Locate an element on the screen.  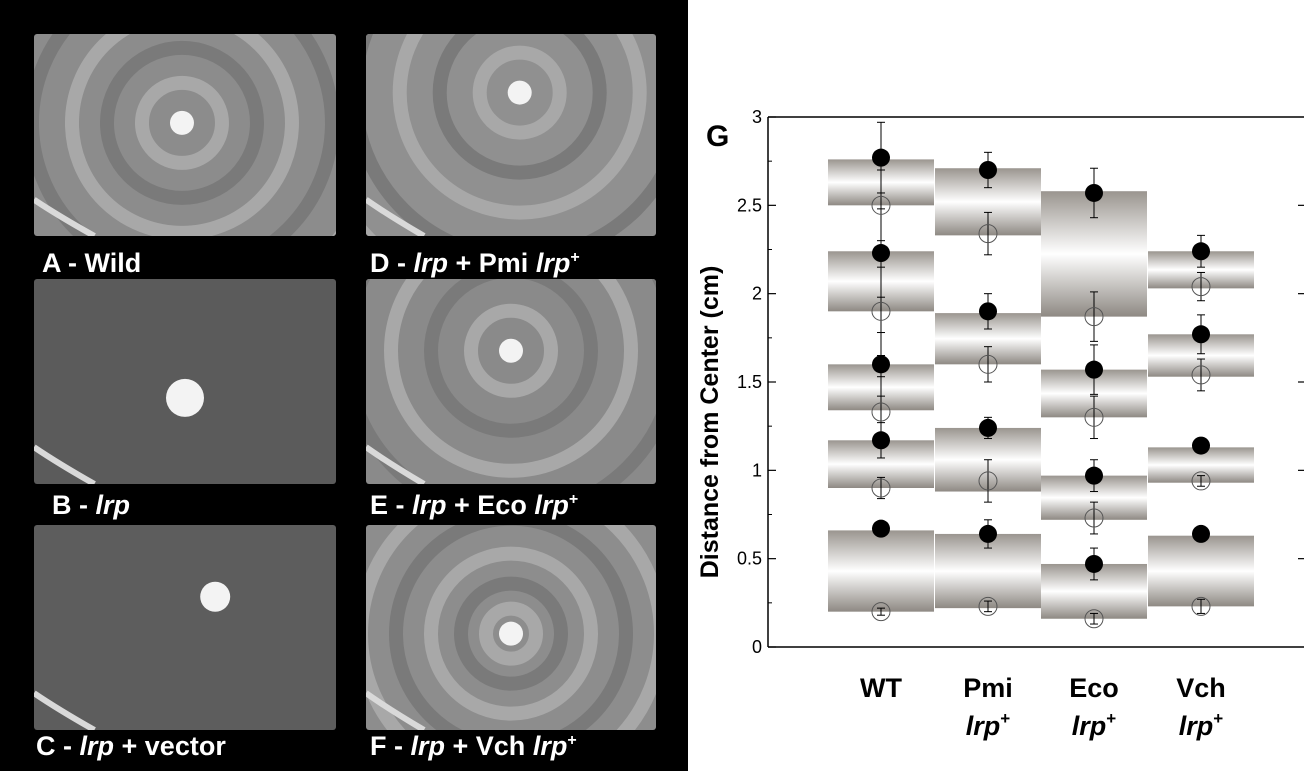
panel-label-g: G is located at coordinates (717, 136).